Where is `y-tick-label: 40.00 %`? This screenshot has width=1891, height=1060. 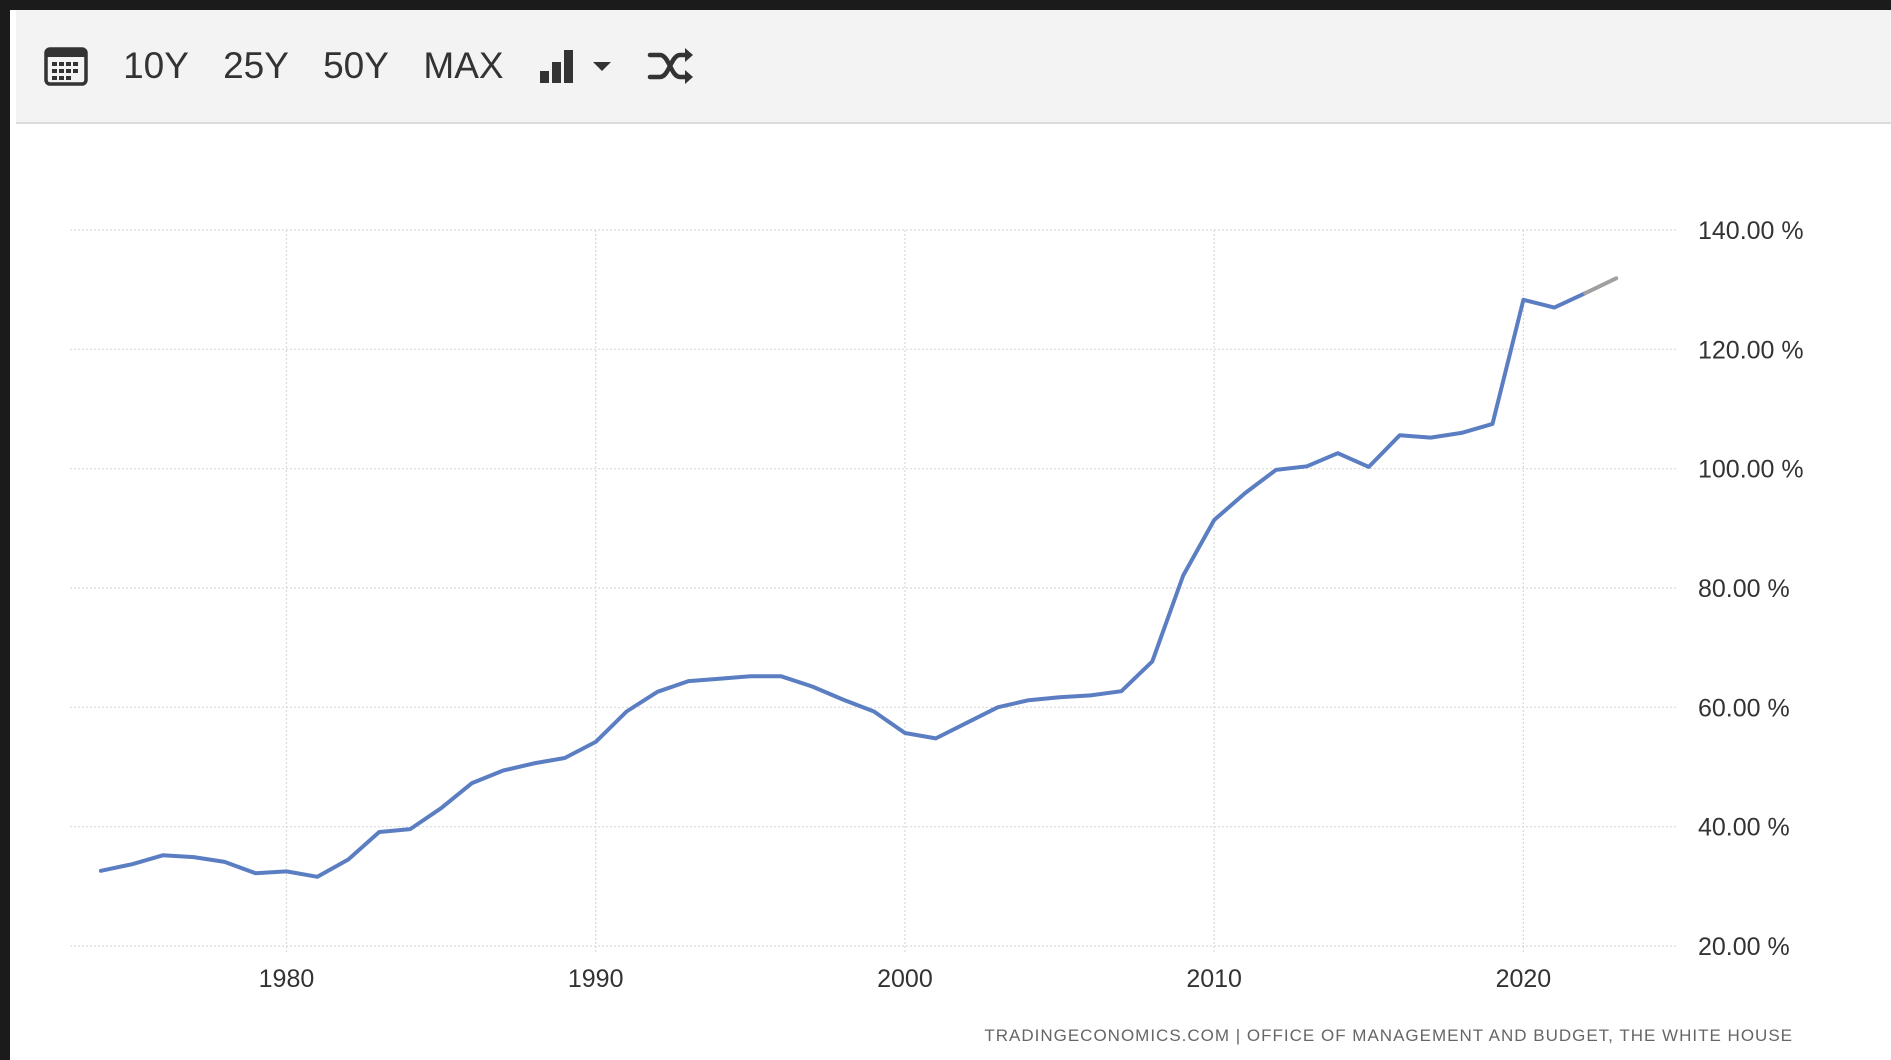 y-tick-label: 40.00 % is located at coordinates (1744, 828).